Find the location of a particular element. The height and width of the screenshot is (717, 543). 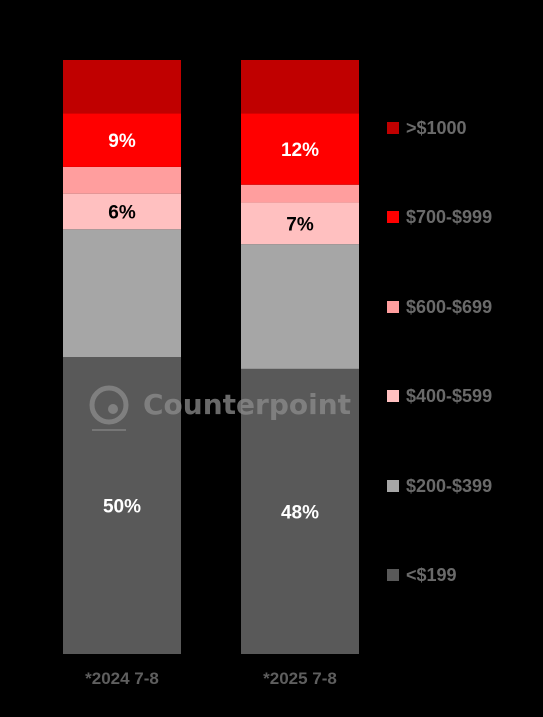

data-label: 48% is located at coordinates (300, 512).